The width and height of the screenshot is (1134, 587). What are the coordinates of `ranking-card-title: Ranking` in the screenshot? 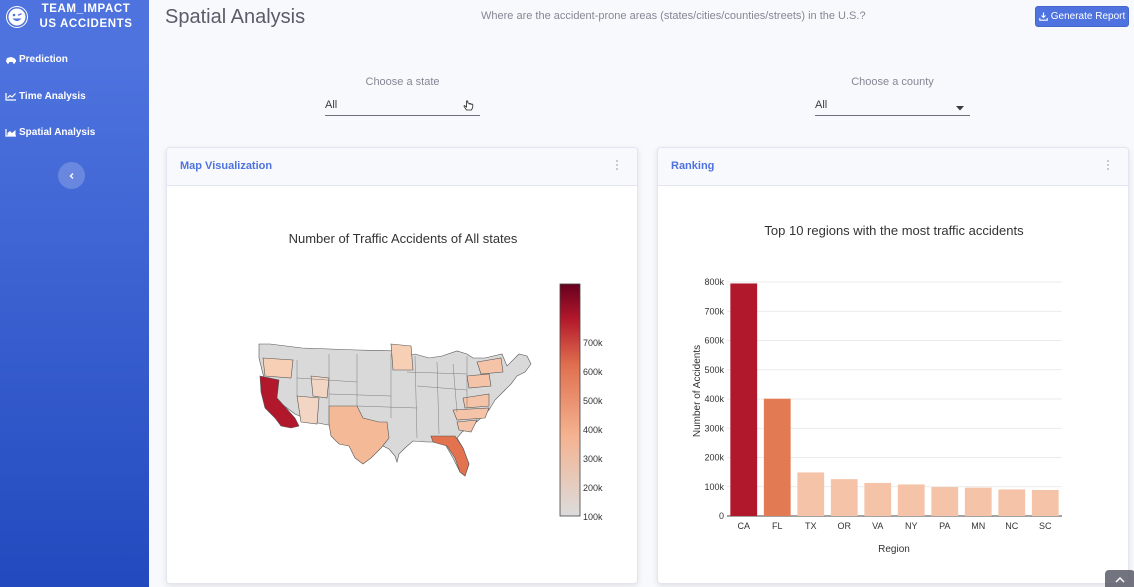 It's located at (693, 166).